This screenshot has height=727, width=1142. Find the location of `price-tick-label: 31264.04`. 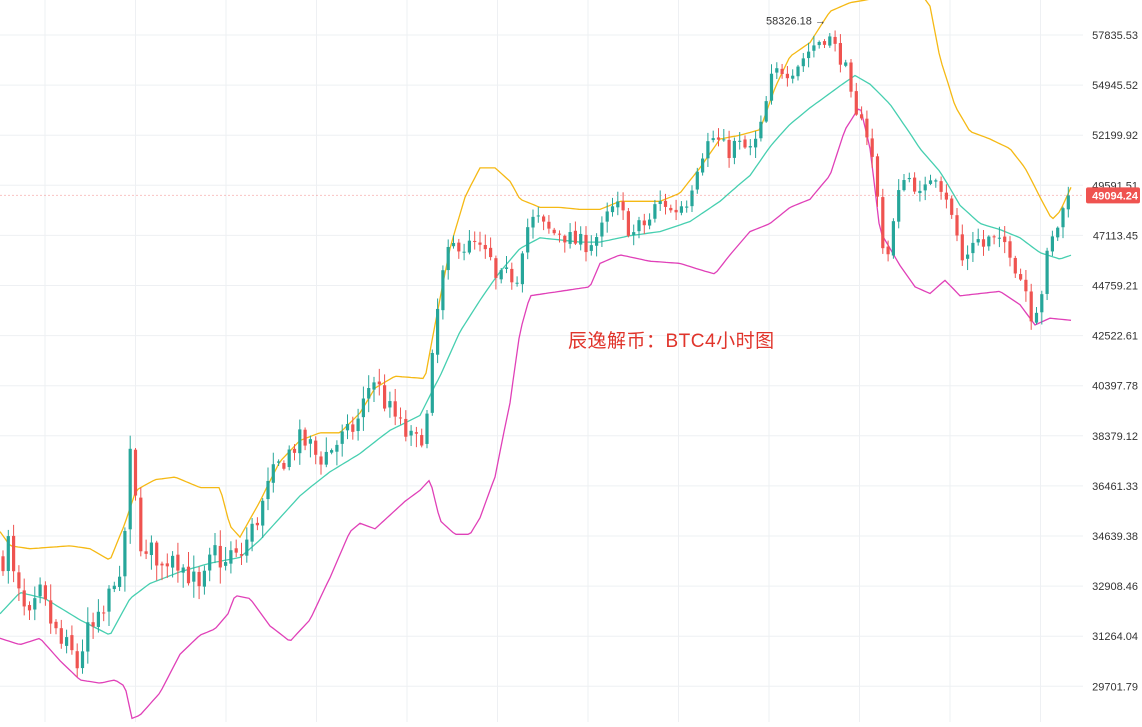

price-tick-label: 31264.04 is located at coordinates (1115, 637).